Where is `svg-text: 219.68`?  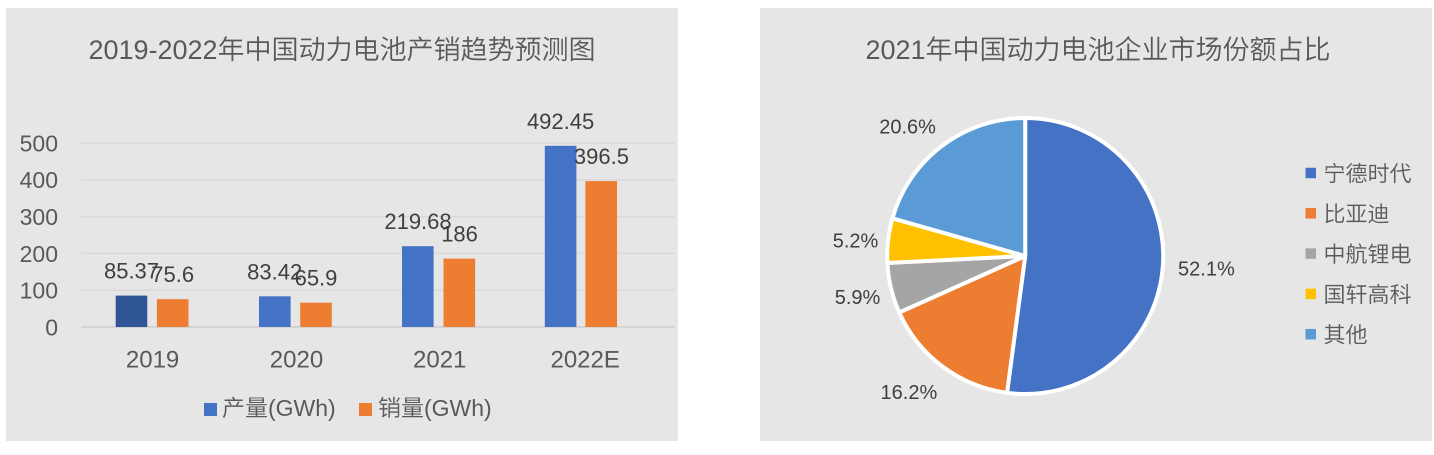 svg-text: 219.68 is located at coordinates (417, 221).